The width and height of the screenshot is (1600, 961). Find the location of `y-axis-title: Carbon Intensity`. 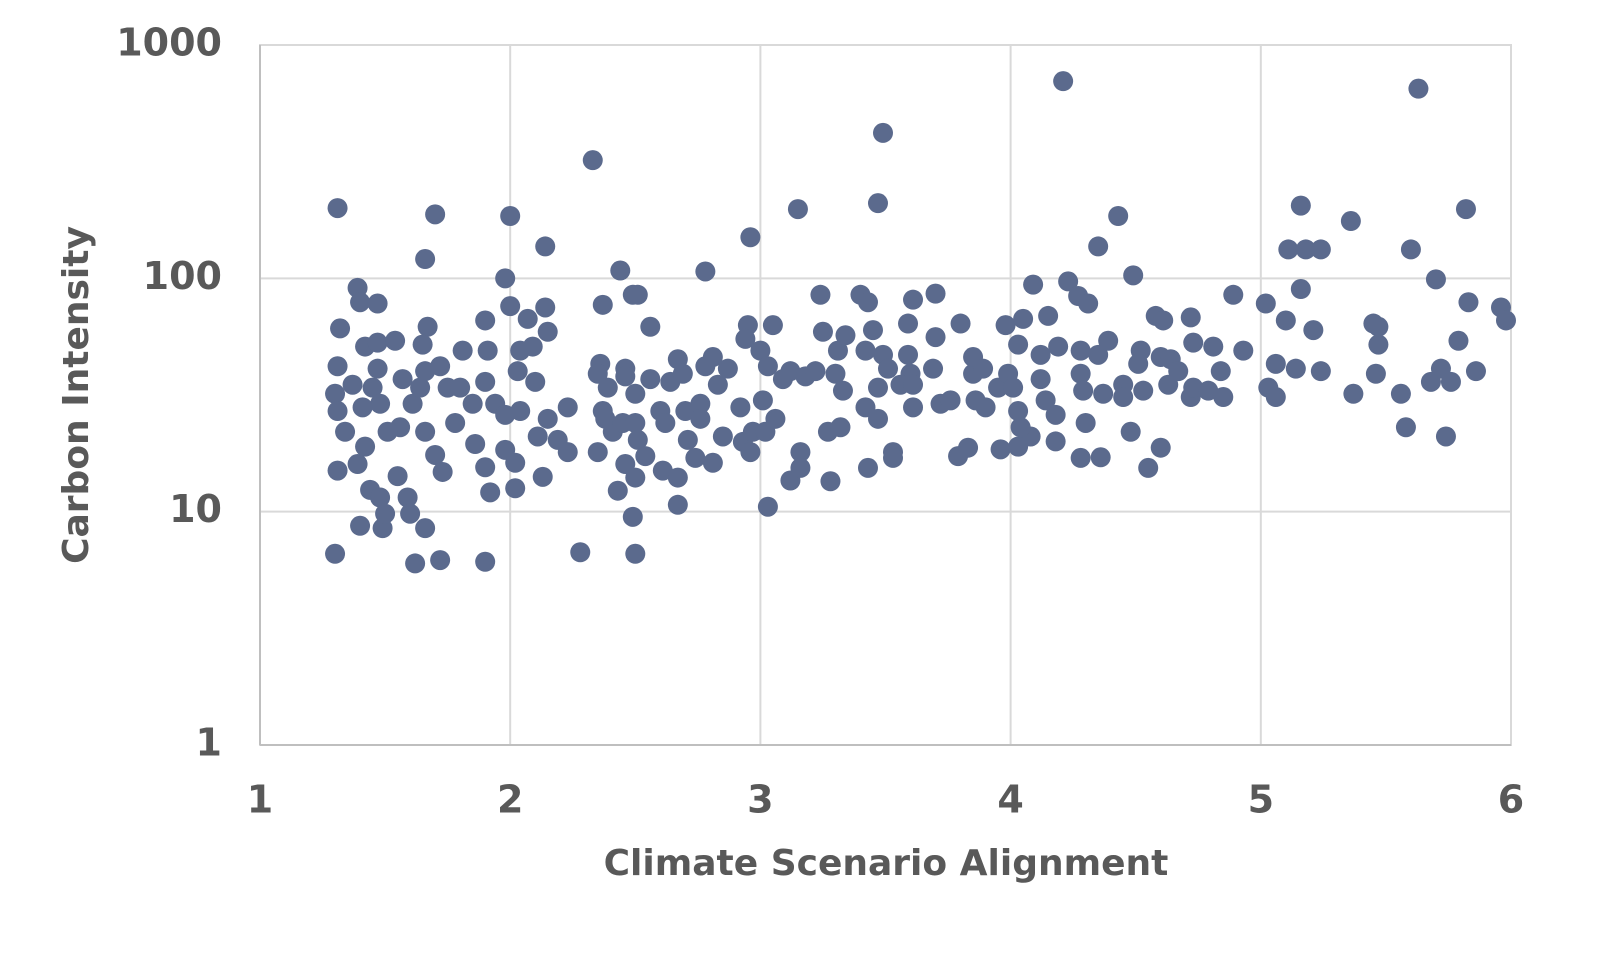

y-axis-title: Carbon Intensity is located at coordinates (76, 395).